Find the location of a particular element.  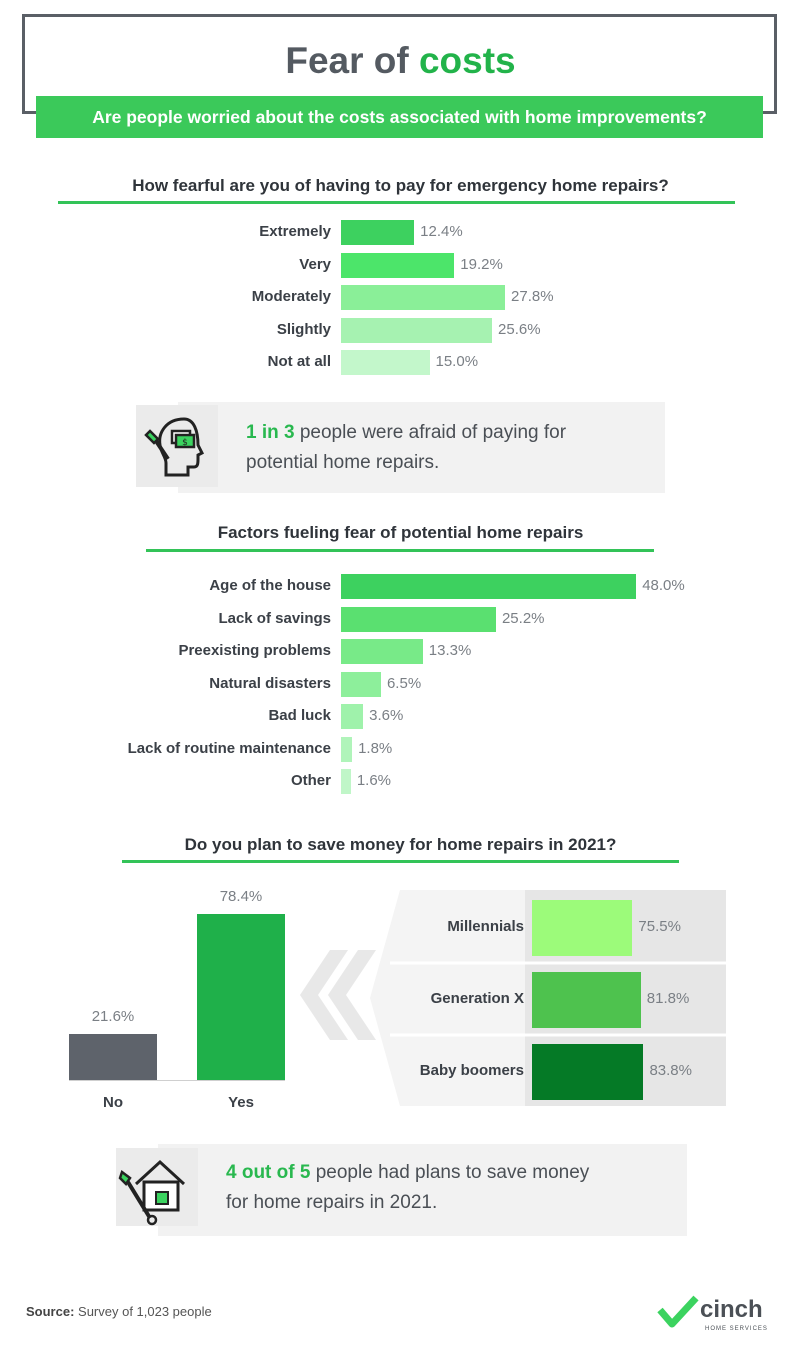

bar-label: Bad luck is located at coordinates (299, 715).